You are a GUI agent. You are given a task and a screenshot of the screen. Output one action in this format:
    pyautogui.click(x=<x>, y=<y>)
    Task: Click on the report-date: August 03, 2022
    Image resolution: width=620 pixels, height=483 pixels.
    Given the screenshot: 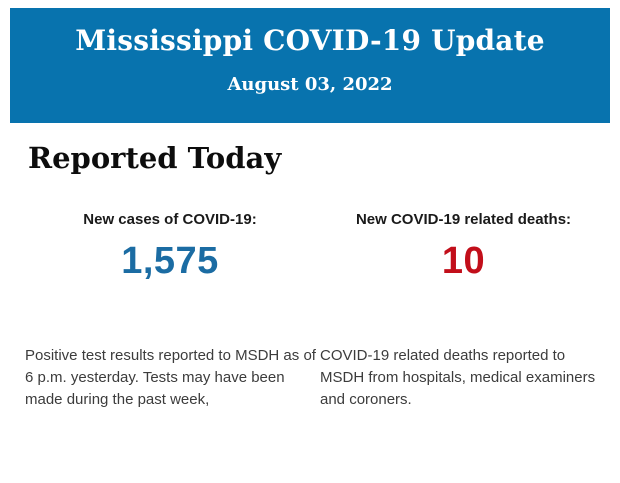 What is the action you would take?
    pyautogui.click(x=310, y=84)
    